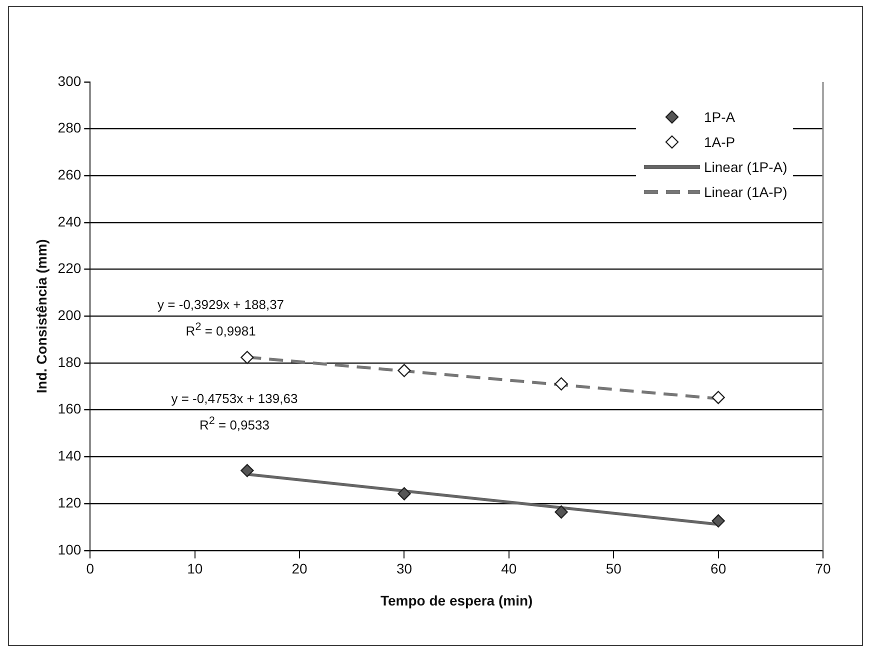 The width and height of the screenshot is (873, 654). What do you see at coordinates (823, 568) in the screenshot?
I see `x-tick-label: 70` at bounding box center [823, 568].